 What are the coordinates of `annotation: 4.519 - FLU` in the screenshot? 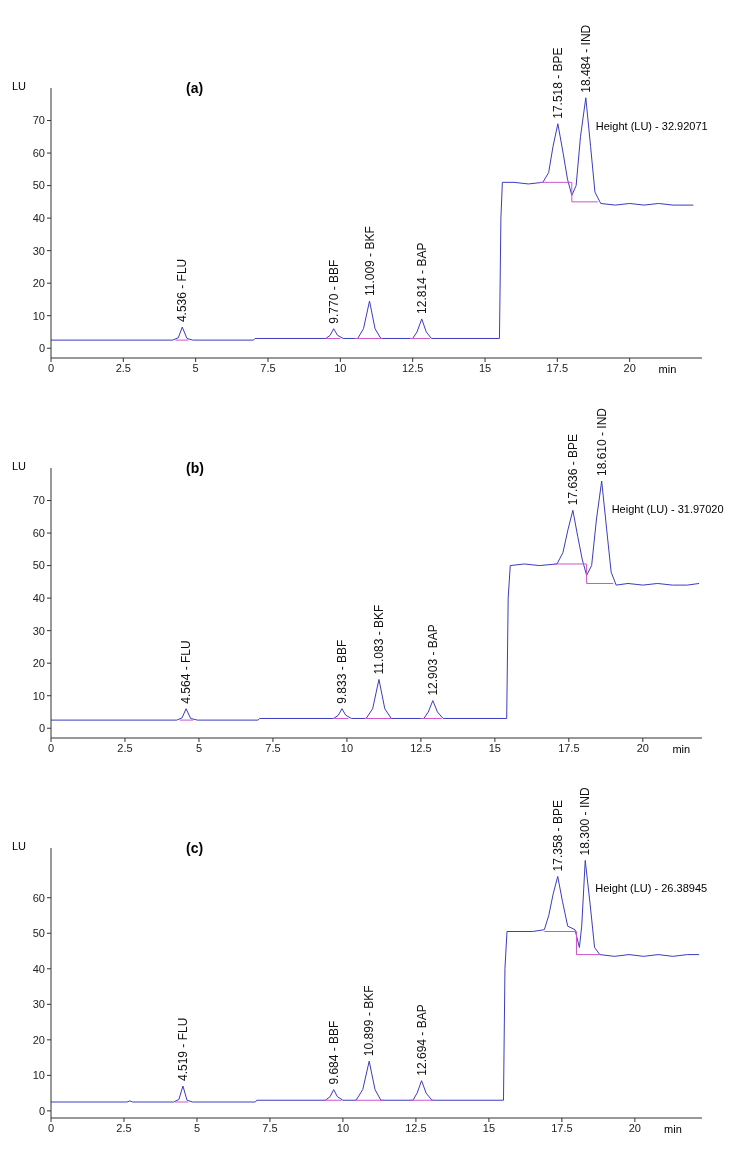 It's located at (182, 1049).